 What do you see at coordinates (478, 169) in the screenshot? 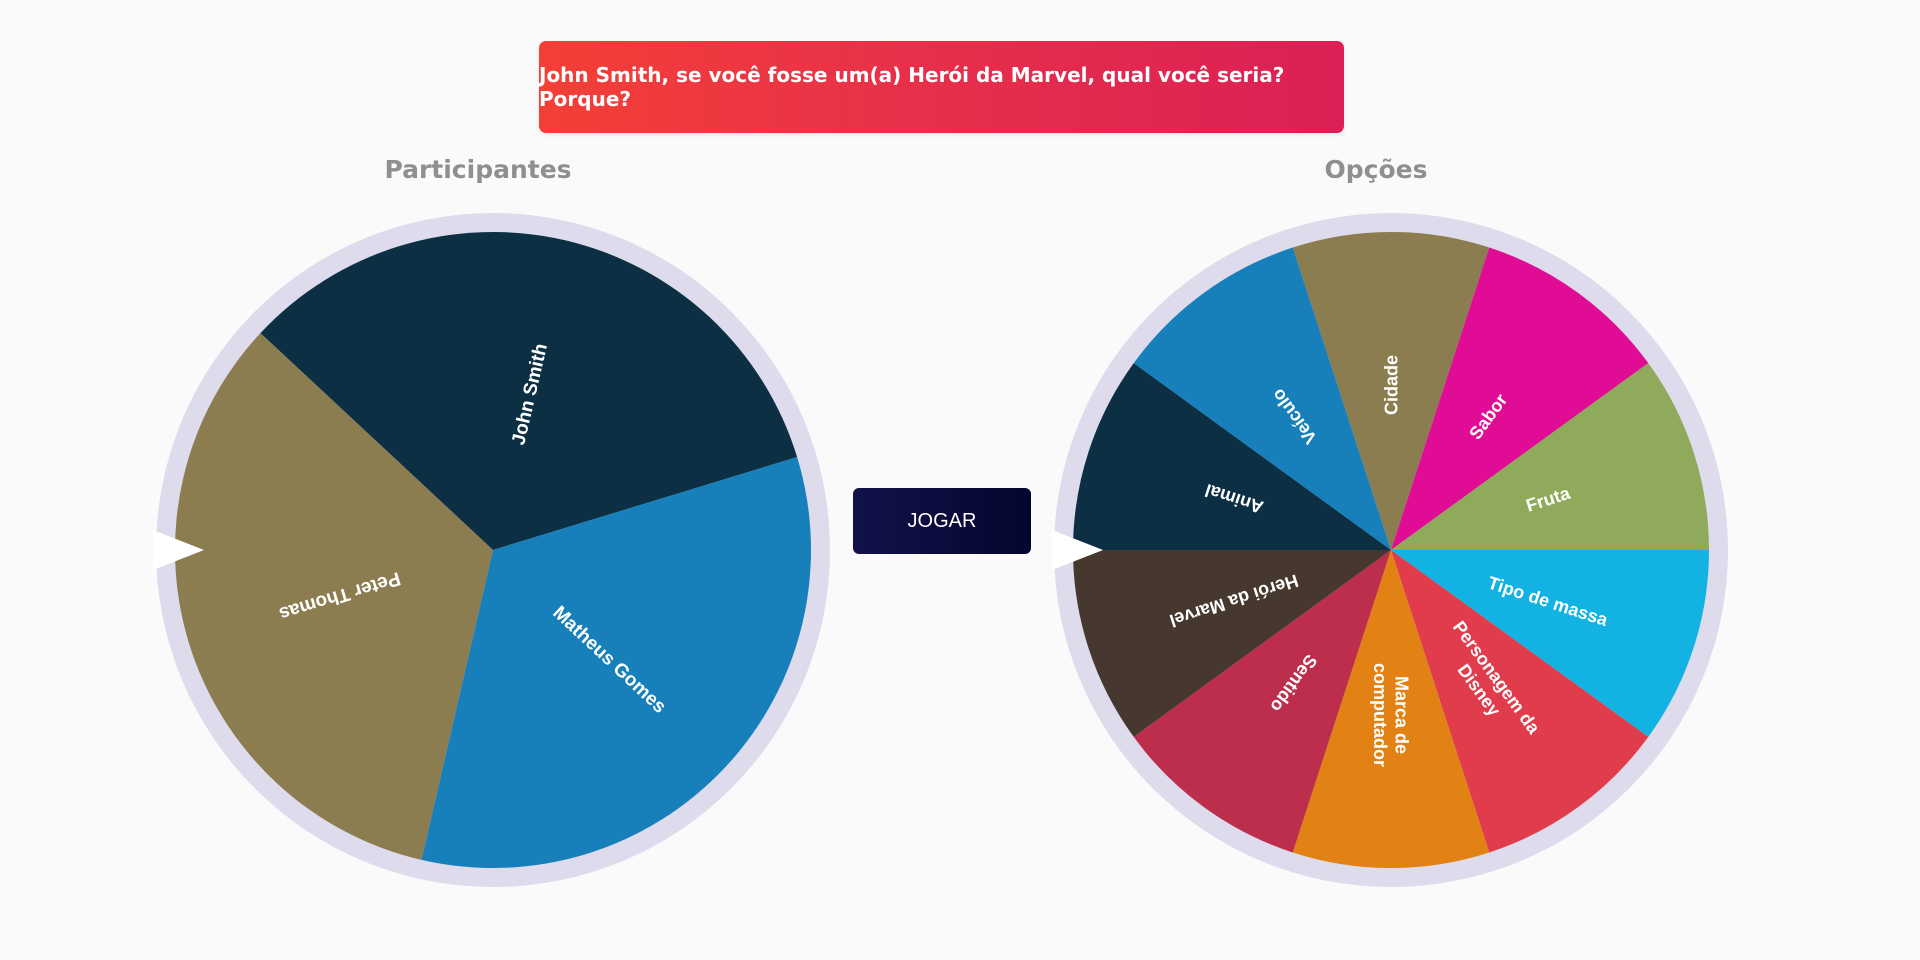
I see `participants-title: Participantes` at bounding box center [478, 169].